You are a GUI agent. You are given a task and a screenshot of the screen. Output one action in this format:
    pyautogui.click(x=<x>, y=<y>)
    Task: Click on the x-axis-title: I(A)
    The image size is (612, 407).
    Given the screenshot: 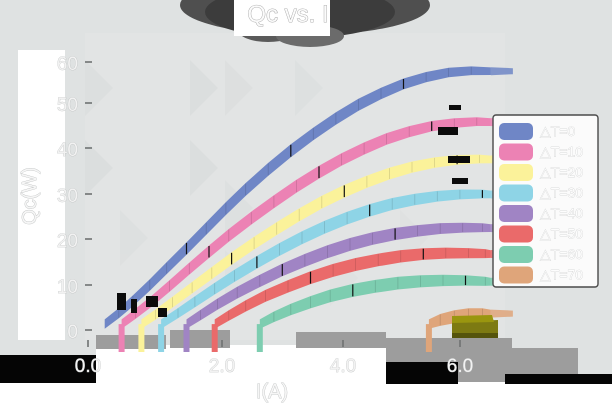 What is the action you would take?
    pyautogui.click(x=272, y=392)
    